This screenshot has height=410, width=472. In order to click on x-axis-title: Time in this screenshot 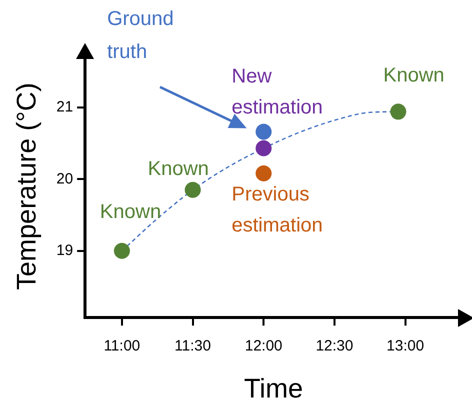, I will do `click(274, 388)`.